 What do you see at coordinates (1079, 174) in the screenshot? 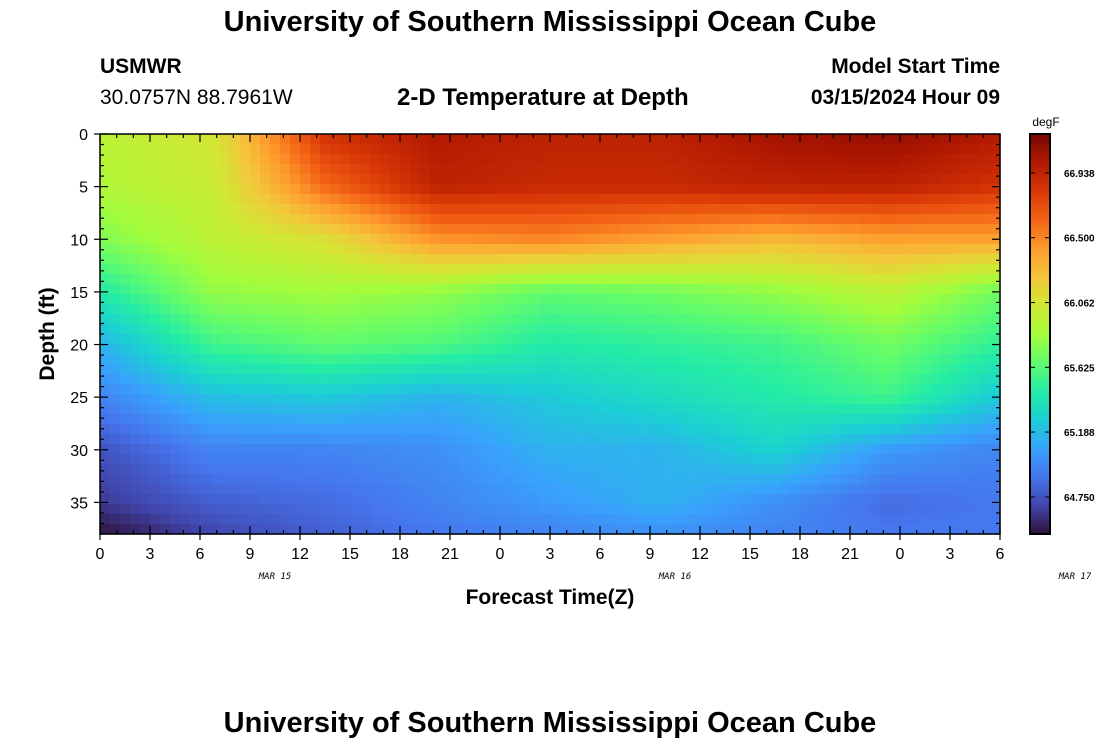
I see `colorbar-tick-label: 66.938` at bounding box center [1079, 174].